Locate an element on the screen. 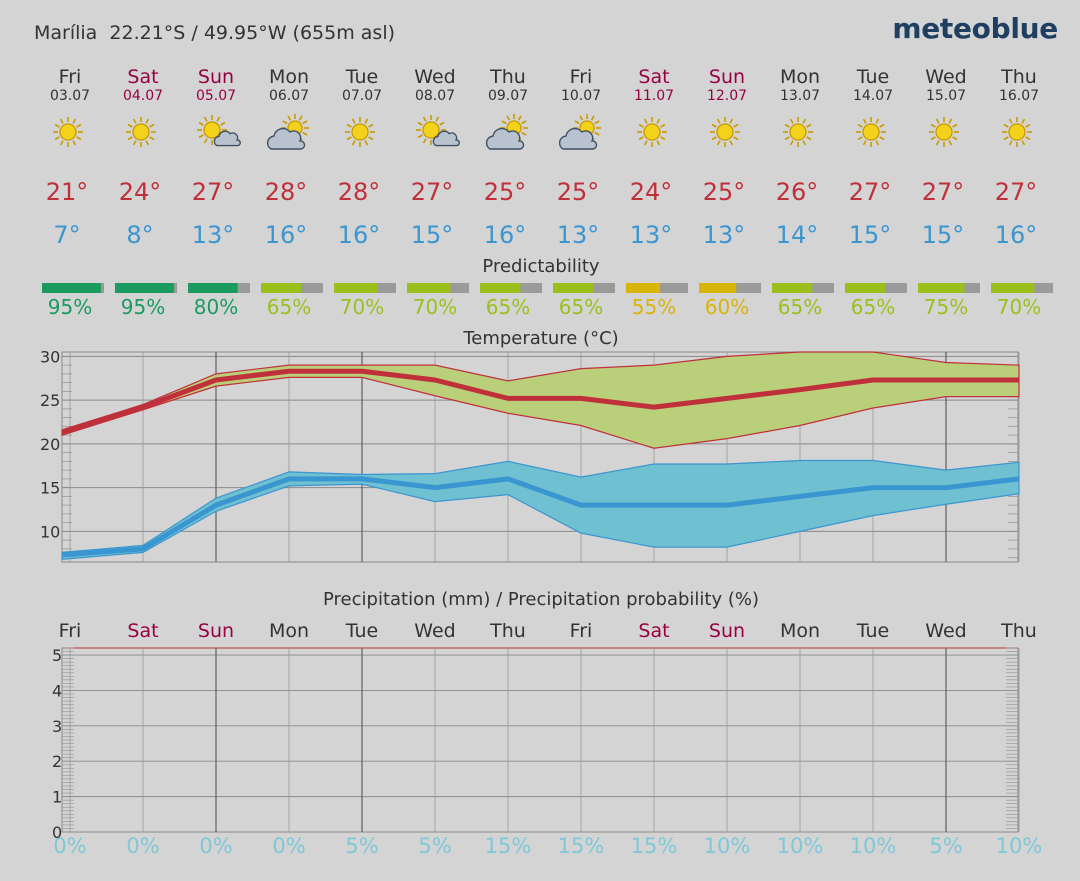 This screenshot has height=881, width=1080. min-temp: 15° is located at coordinates (870, 235).